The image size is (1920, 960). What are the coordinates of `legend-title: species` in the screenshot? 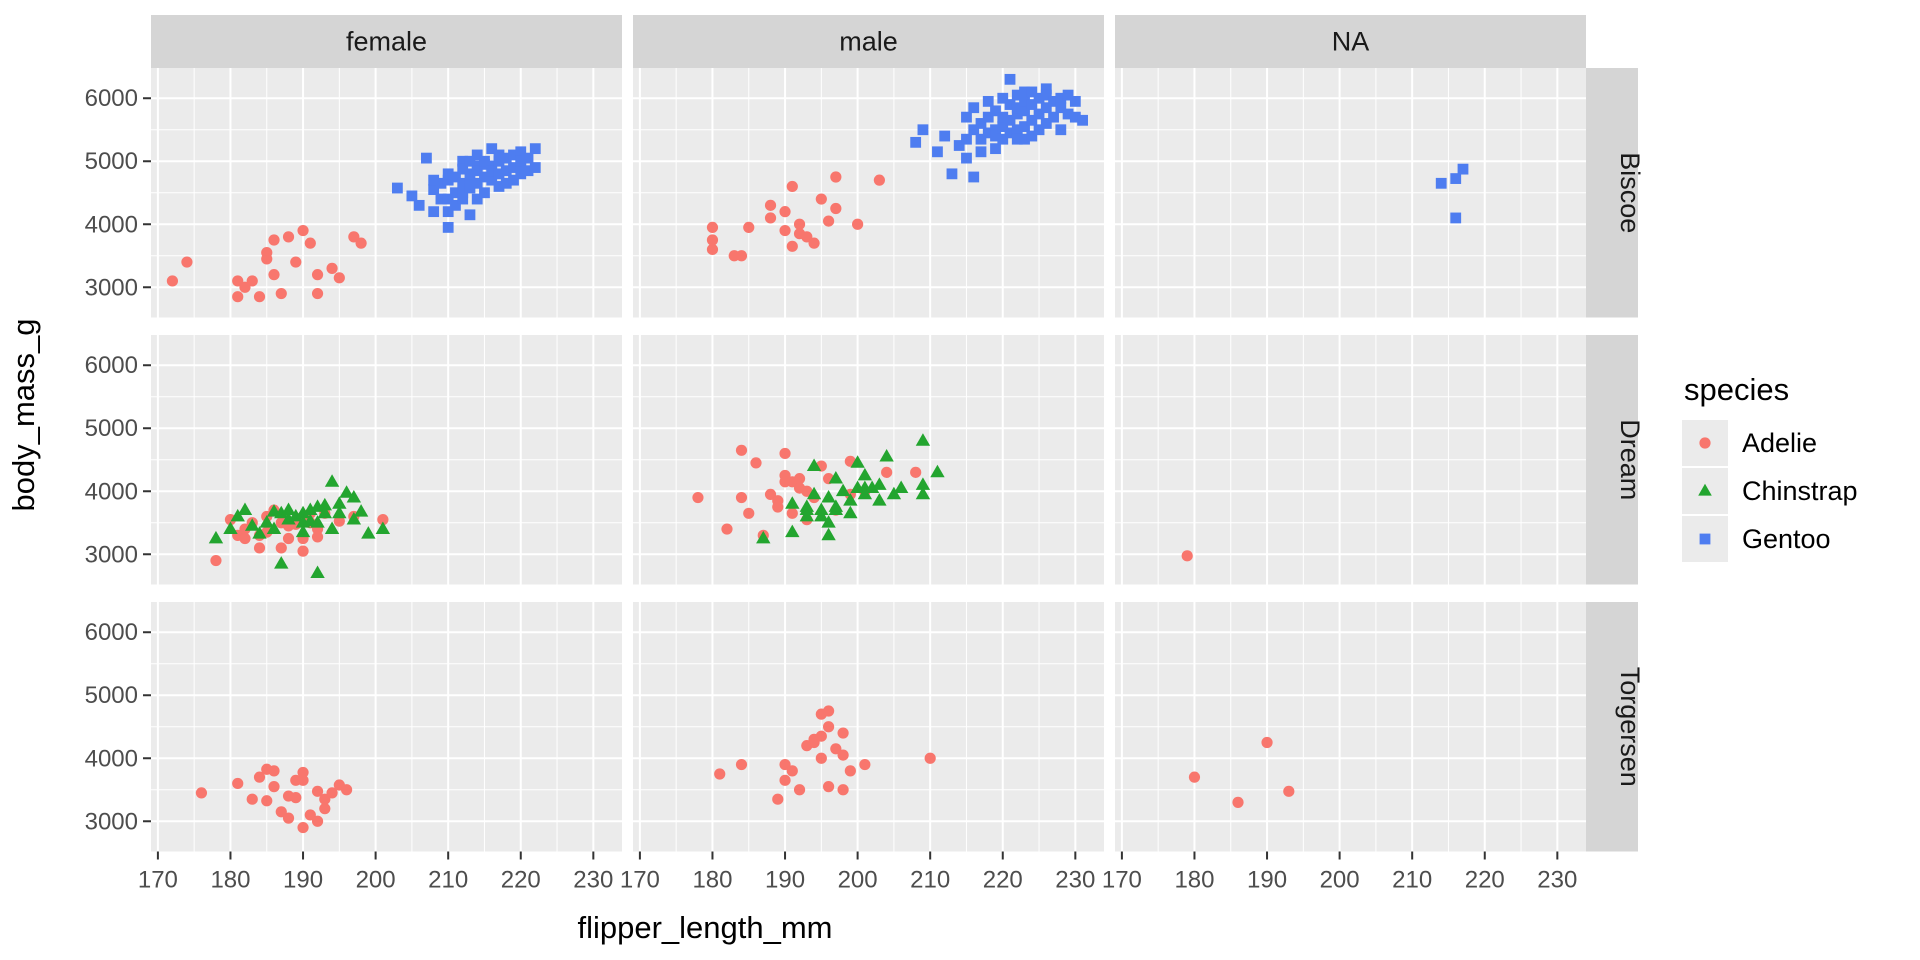 It's located at (1736, 389).